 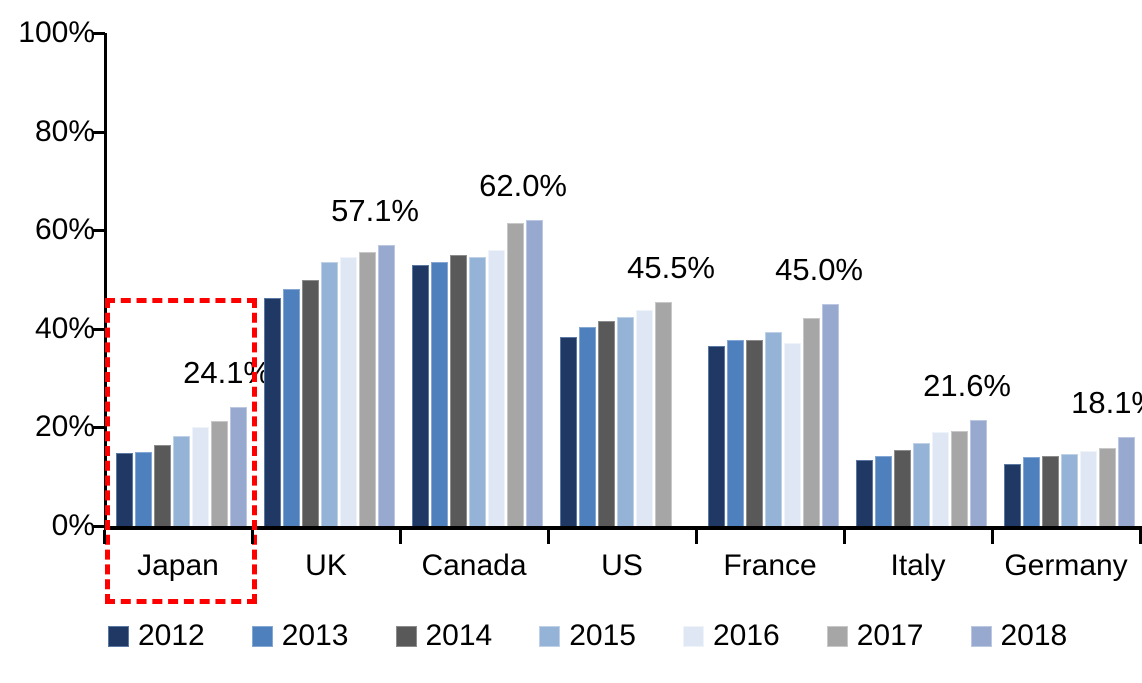 What do you see at coordinates (64, 230) in the screenshot?
I see `y-axis-tick-label-60: 60%` at bounding box center [64, 230].